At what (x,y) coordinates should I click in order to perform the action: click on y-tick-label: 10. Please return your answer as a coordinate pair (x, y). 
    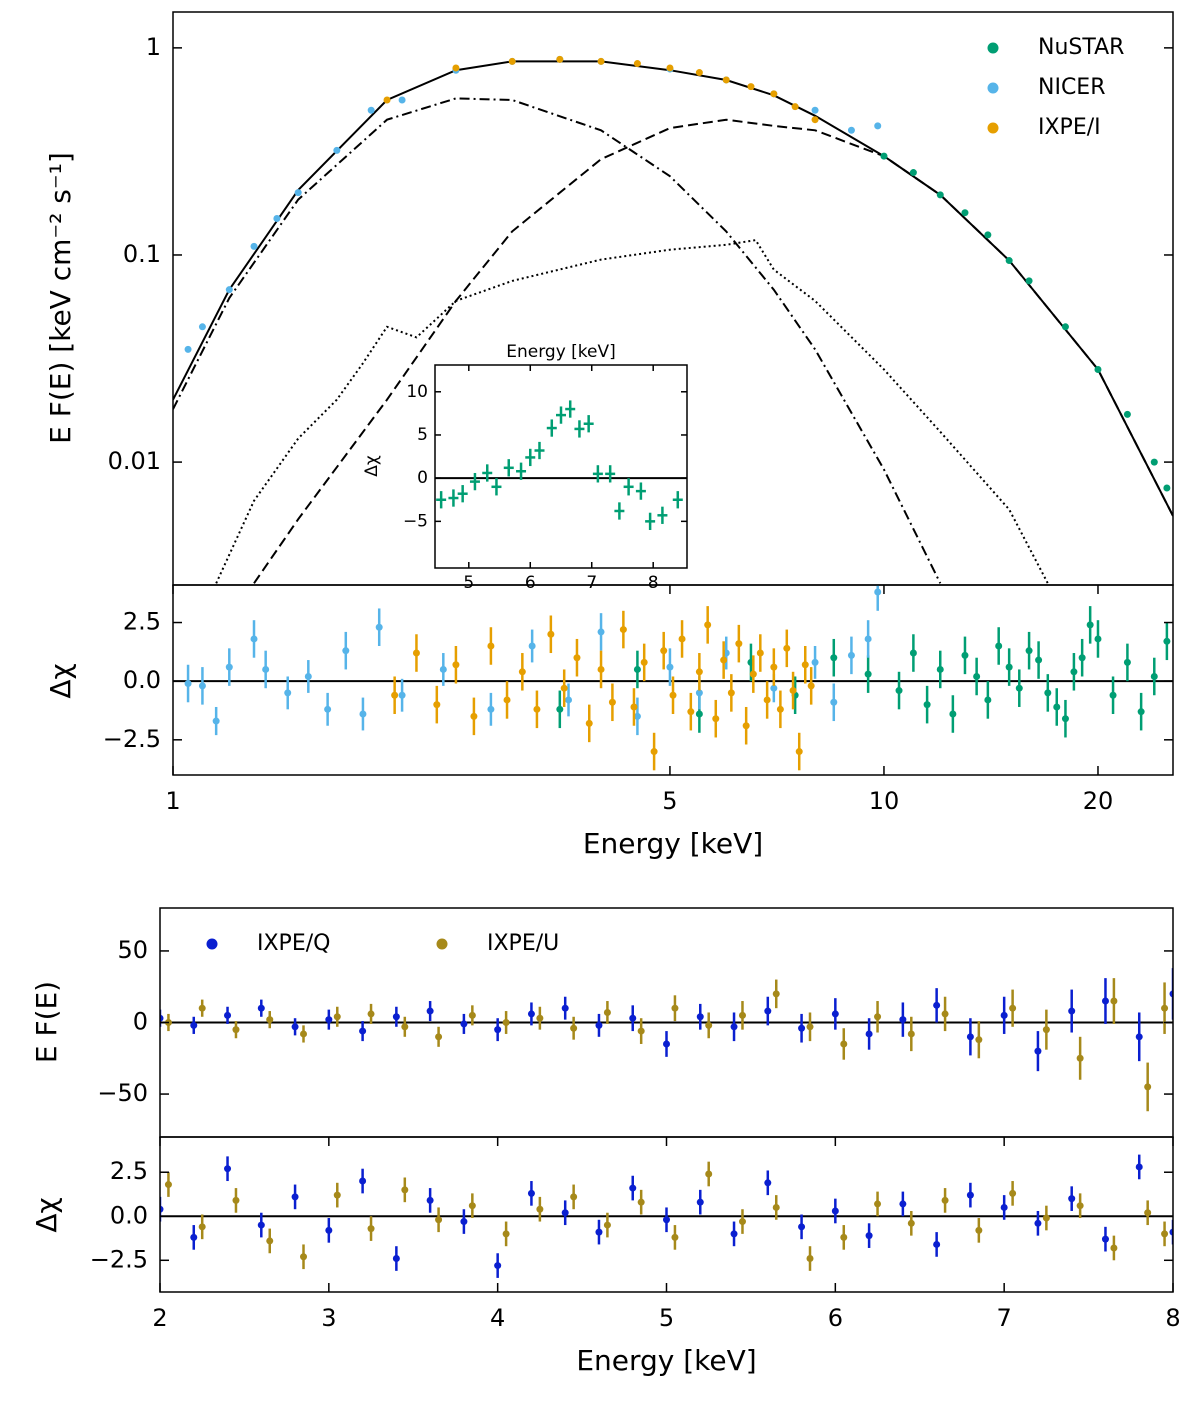
    Looking at the image, I should click on (417, 392).